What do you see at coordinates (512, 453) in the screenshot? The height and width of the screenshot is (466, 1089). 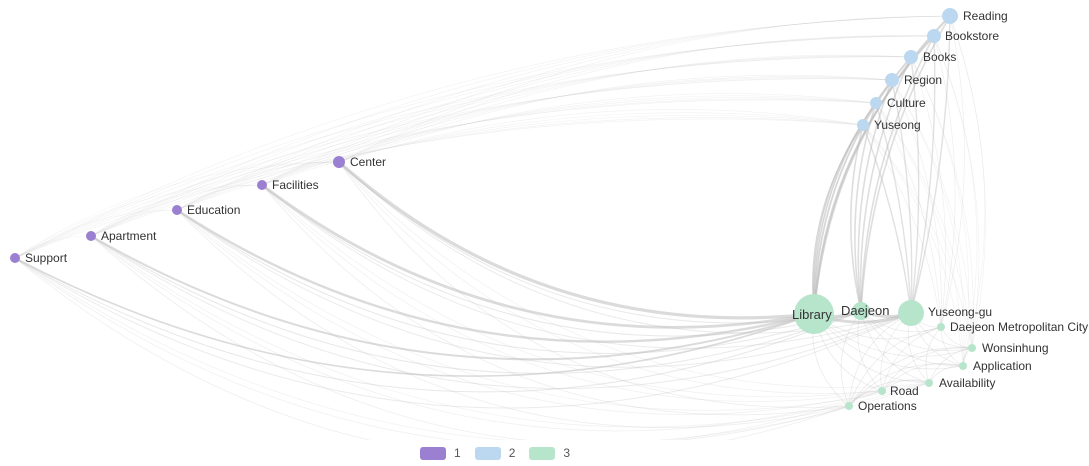 I see `legend-label-2: 2` at bounding box center [512, 453].